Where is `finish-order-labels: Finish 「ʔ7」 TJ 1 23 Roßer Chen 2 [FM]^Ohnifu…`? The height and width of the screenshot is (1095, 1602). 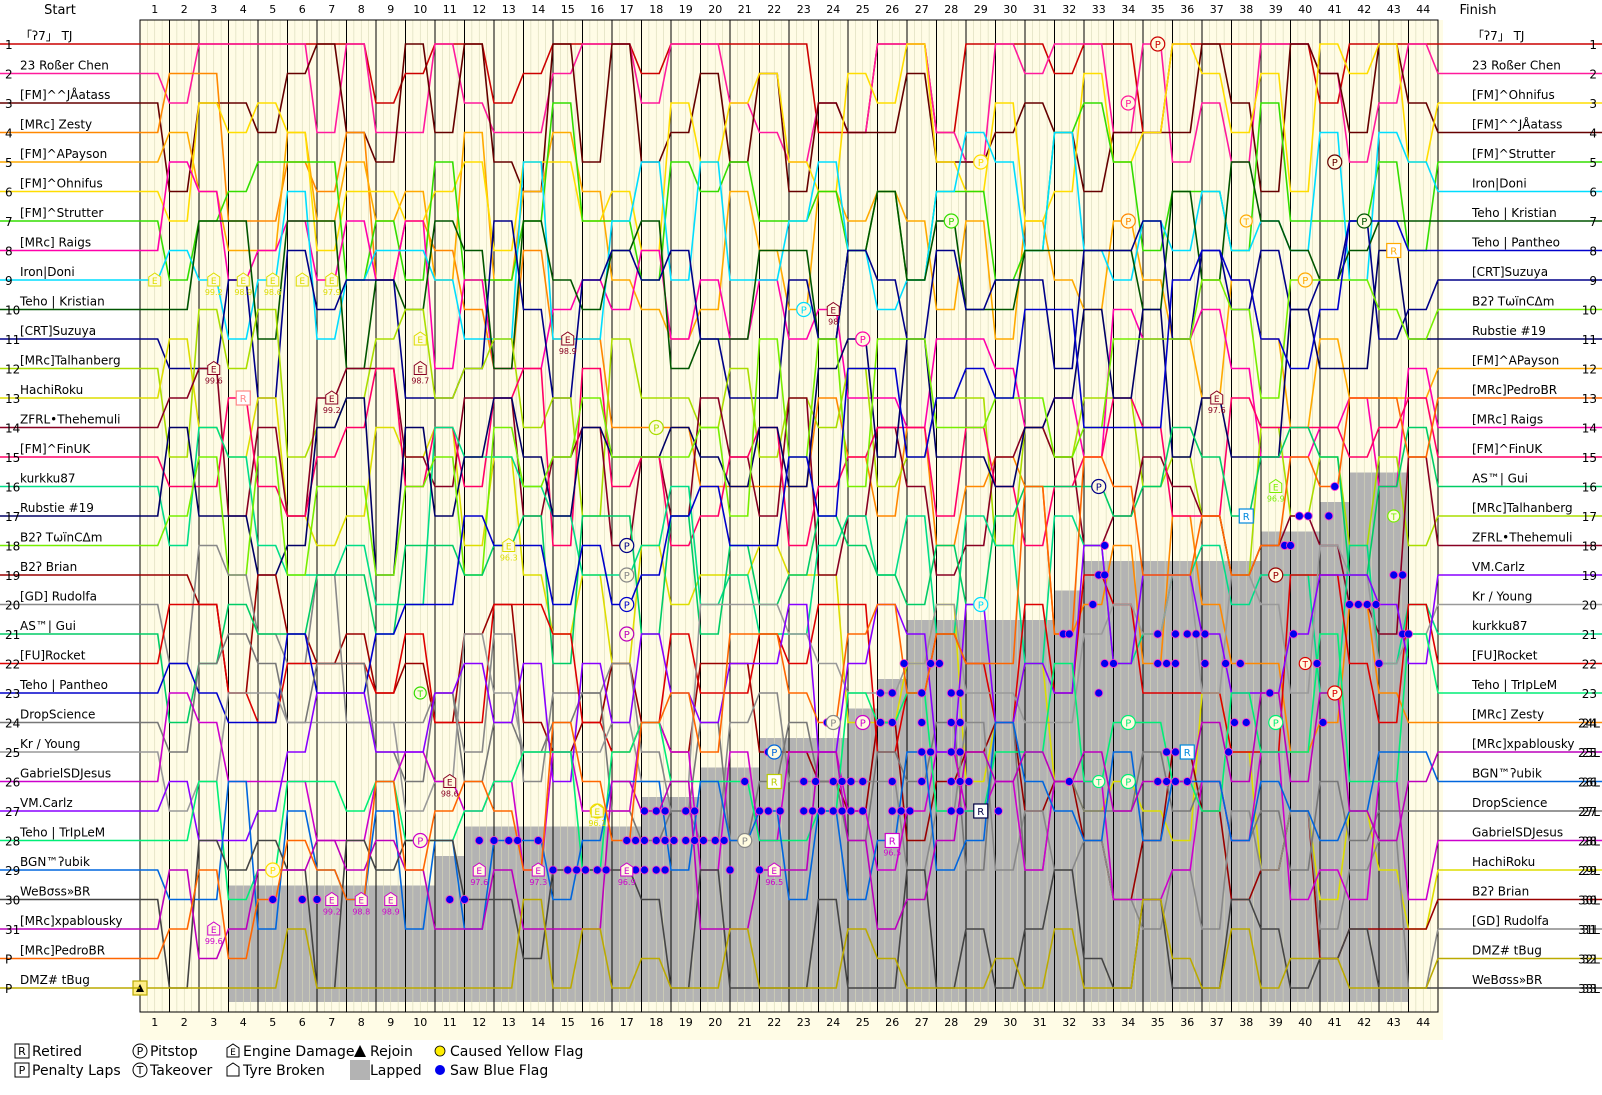 finish-order-labels: Finish 「ʔ7」 TJ 1 23 Roßer Chen 2 [FM]^Ohnifu… is located at coordinates (1520, 499).